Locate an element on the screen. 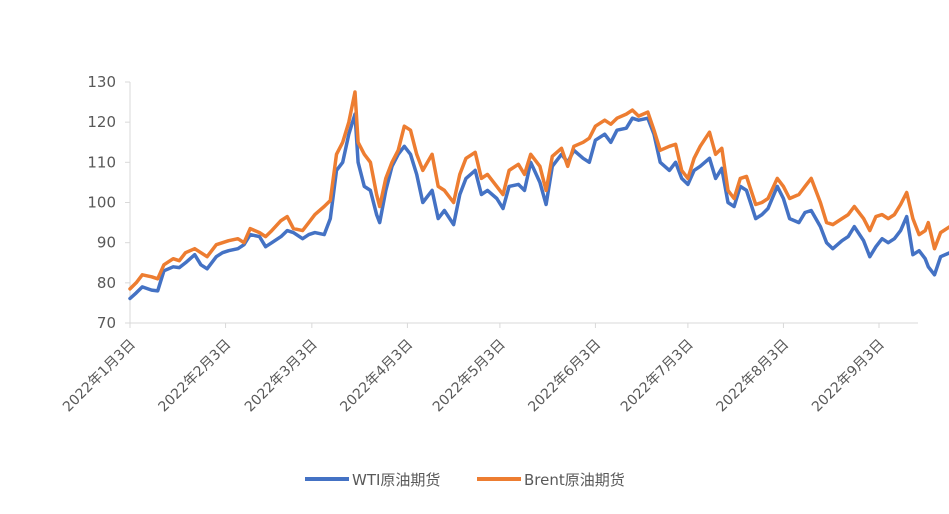  y-tick-label: 110 is located at coordinates (101, 162).